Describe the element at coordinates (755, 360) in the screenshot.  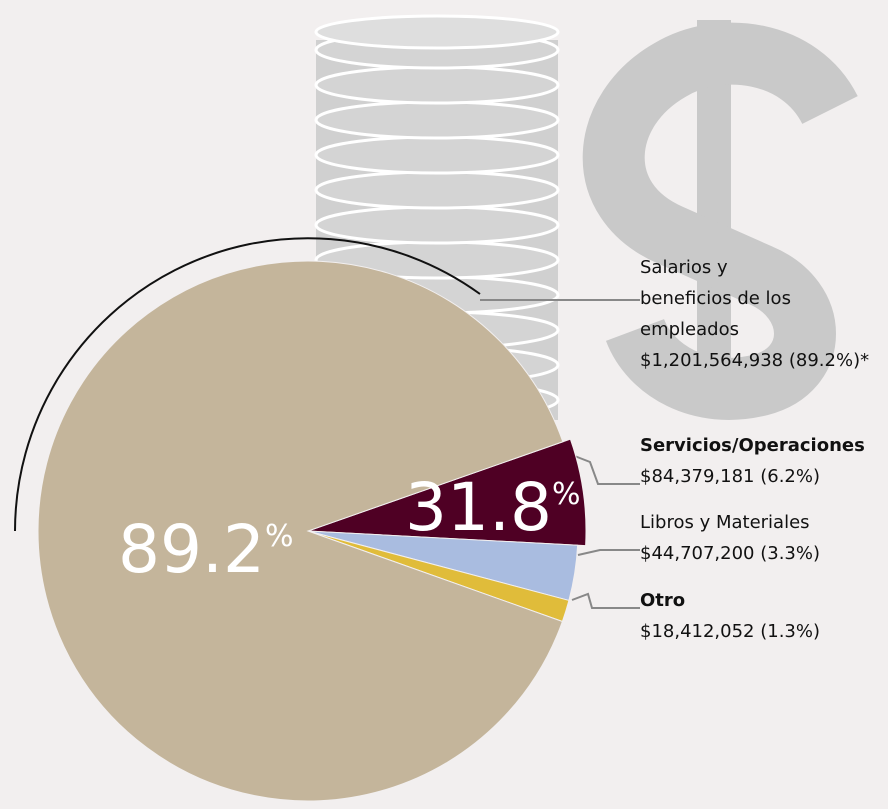
I see `value-label: $1,201,564,938 (89.2%)*` at that location.